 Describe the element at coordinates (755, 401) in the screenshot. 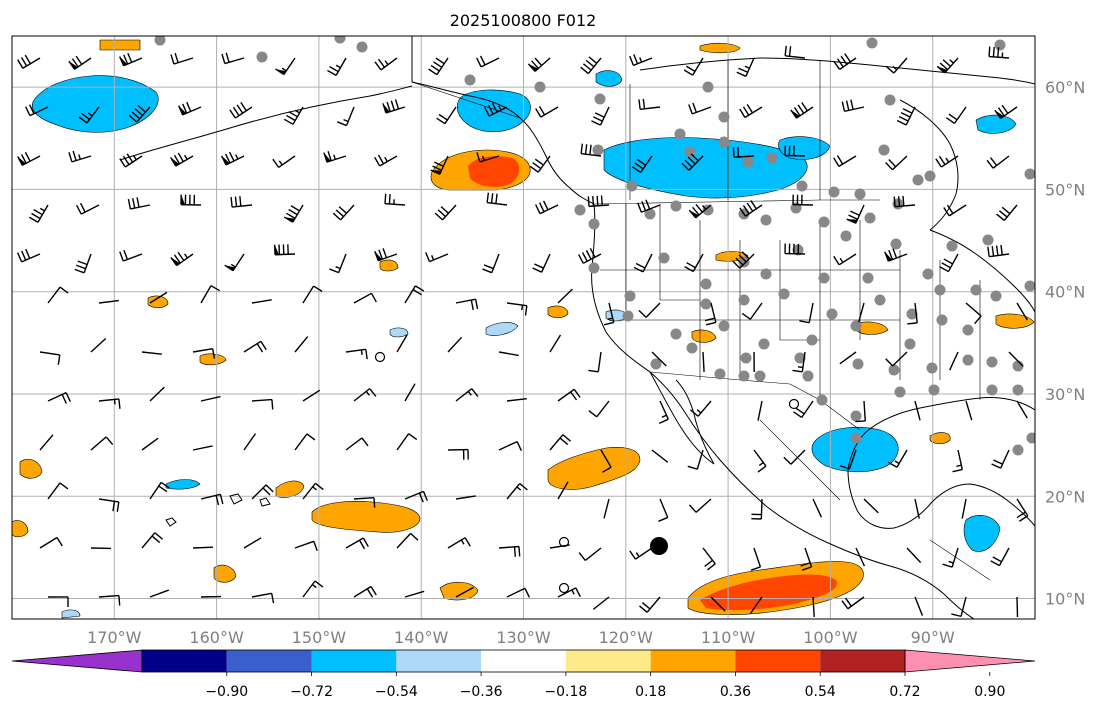

I see `border-us-mexico` at that location.